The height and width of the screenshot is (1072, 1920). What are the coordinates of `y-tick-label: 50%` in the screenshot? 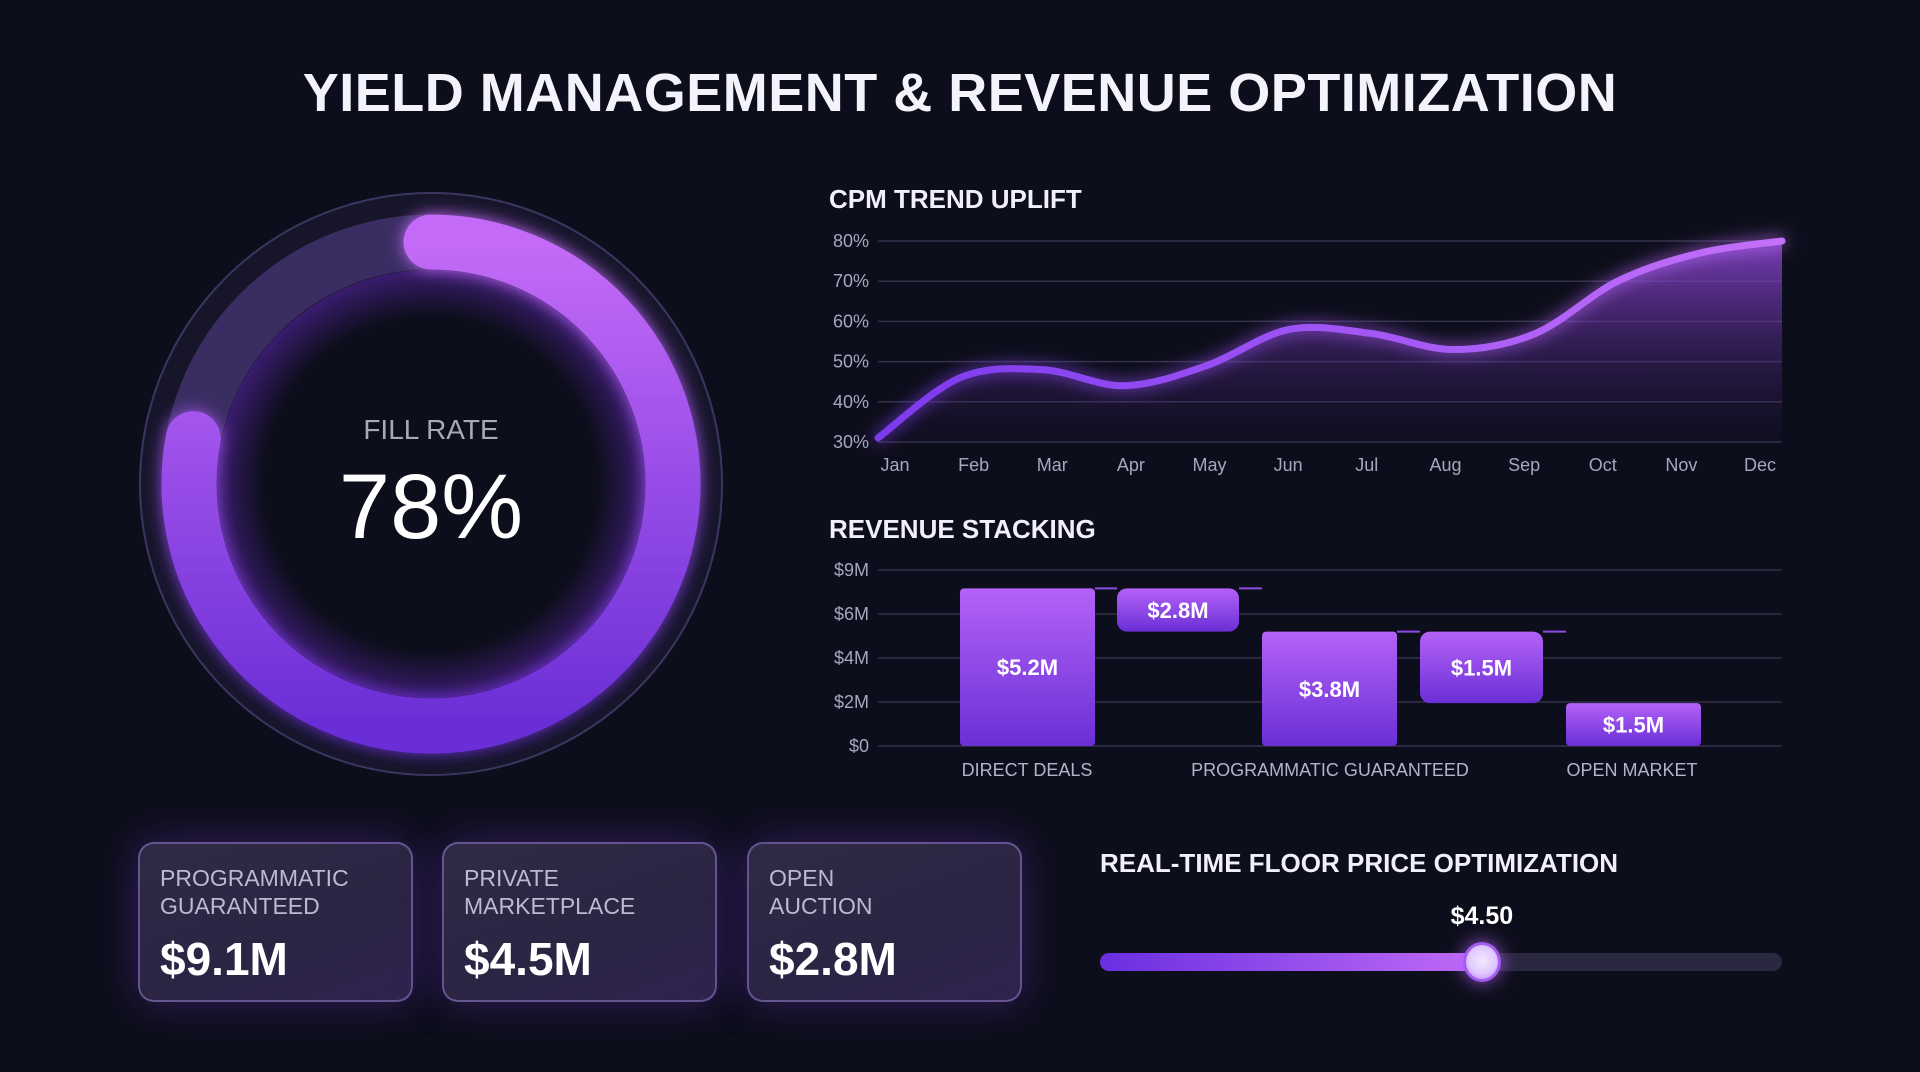 It's located at (851, 362).